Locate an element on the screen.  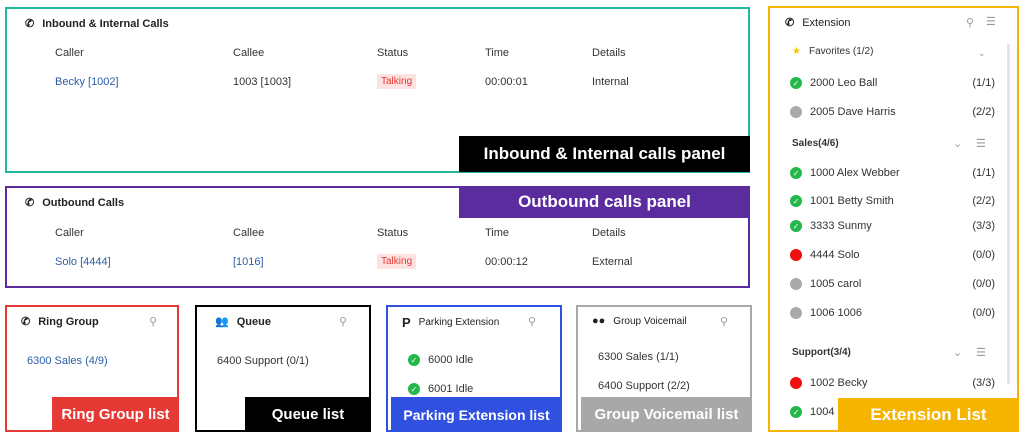
sales-group: Sales(4/6) is located at coordinates (815, 143).